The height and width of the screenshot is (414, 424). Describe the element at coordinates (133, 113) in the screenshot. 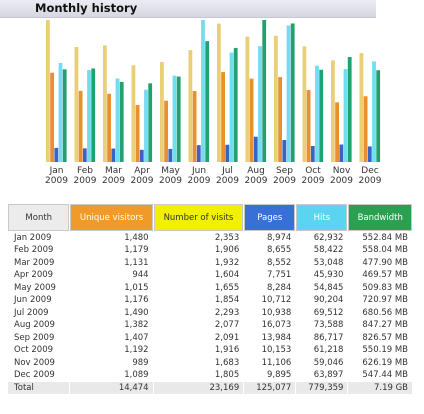

I see `bar-visits-apr` at that location.